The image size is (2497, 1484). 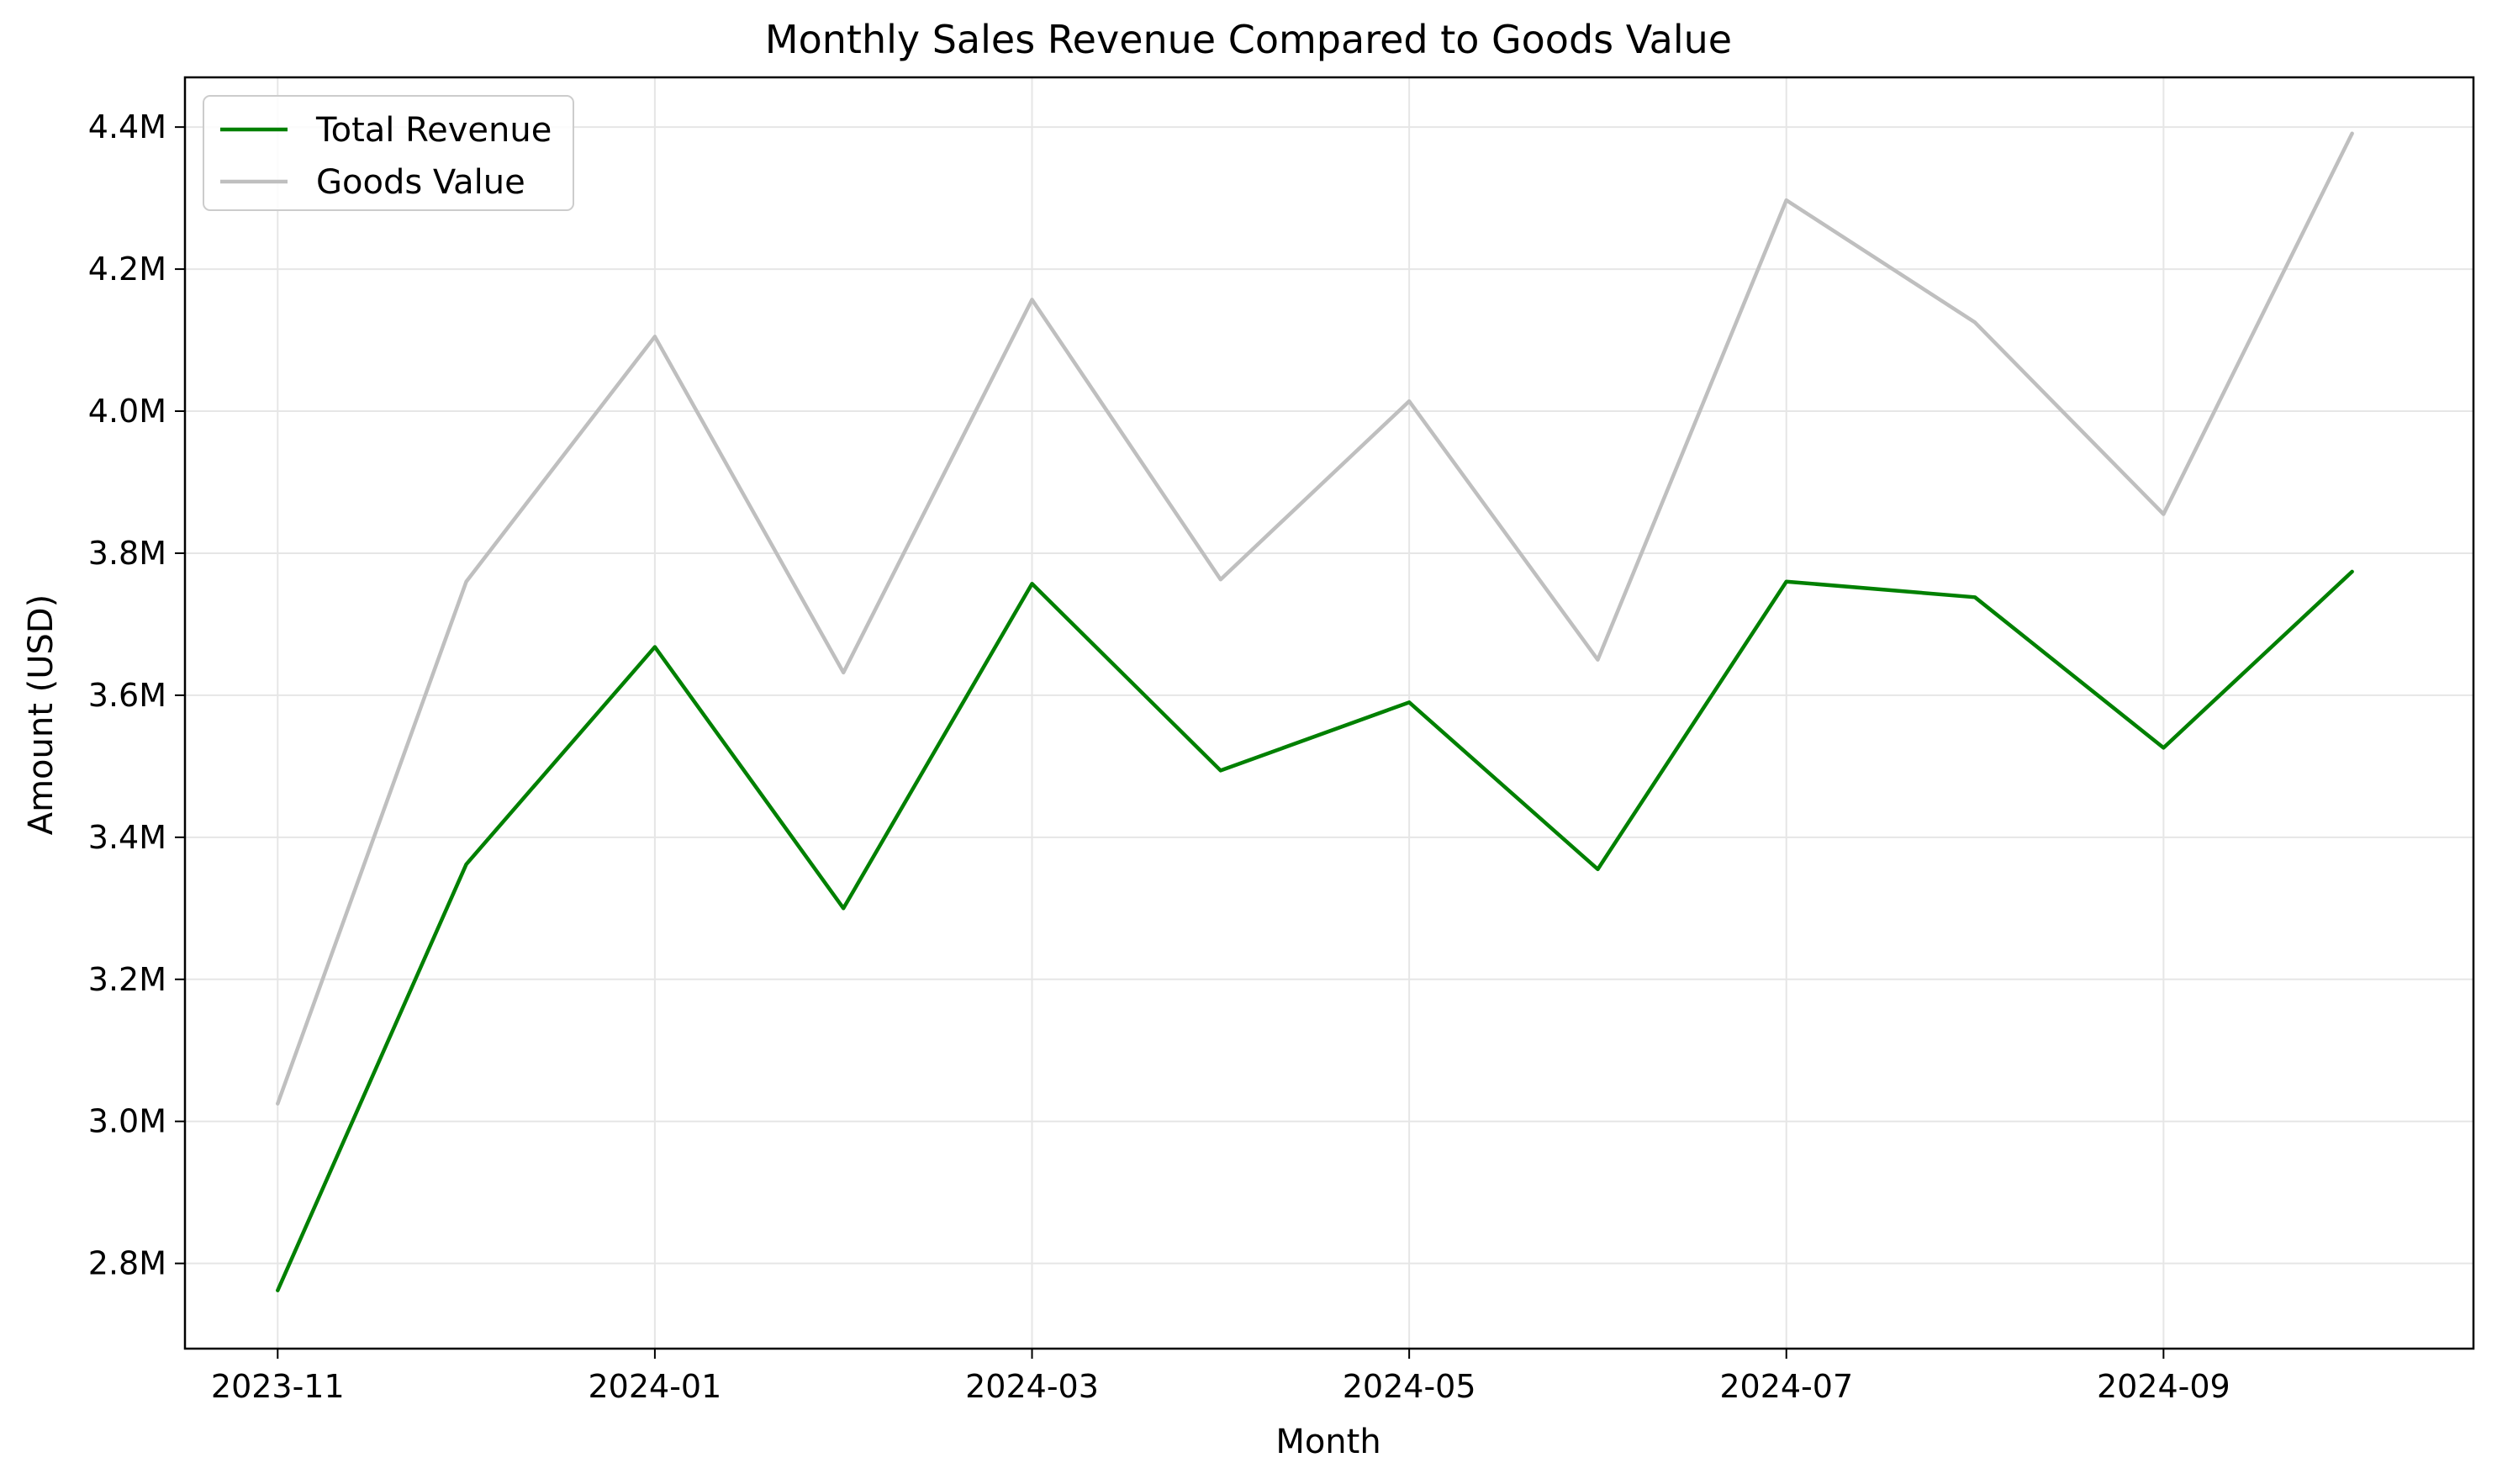 What do you see at coordinates (127, 269) in the screenshot?
I see `y-tick-label: 4.2M` at bounding box center [127, 269].